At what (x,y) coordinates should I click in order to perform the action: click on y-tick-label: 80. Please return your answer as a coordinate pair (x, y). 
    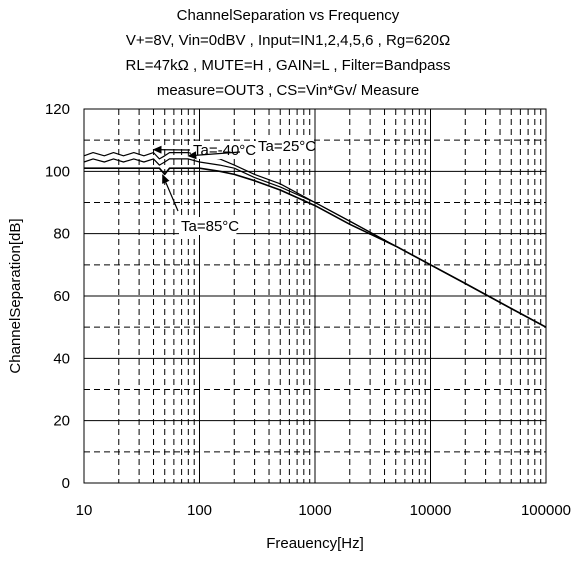
    Looking at the image, I should click on (61, 234).